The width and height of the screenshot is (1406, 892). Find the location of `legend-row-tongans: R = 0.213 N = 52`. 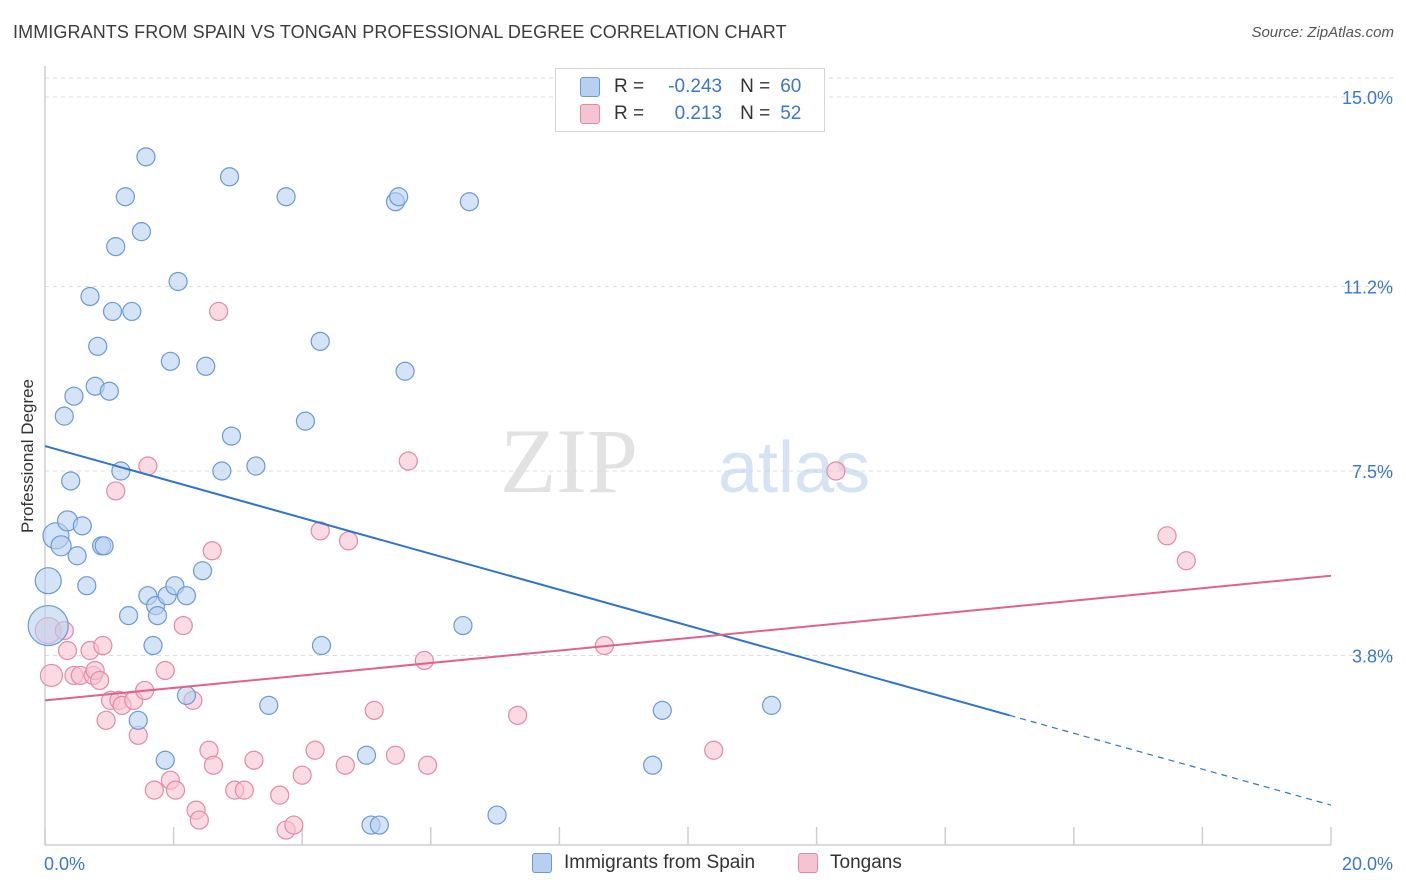

legend-row-tongans: R = 0.213 N = 52 is located at coordinates (690, 114).